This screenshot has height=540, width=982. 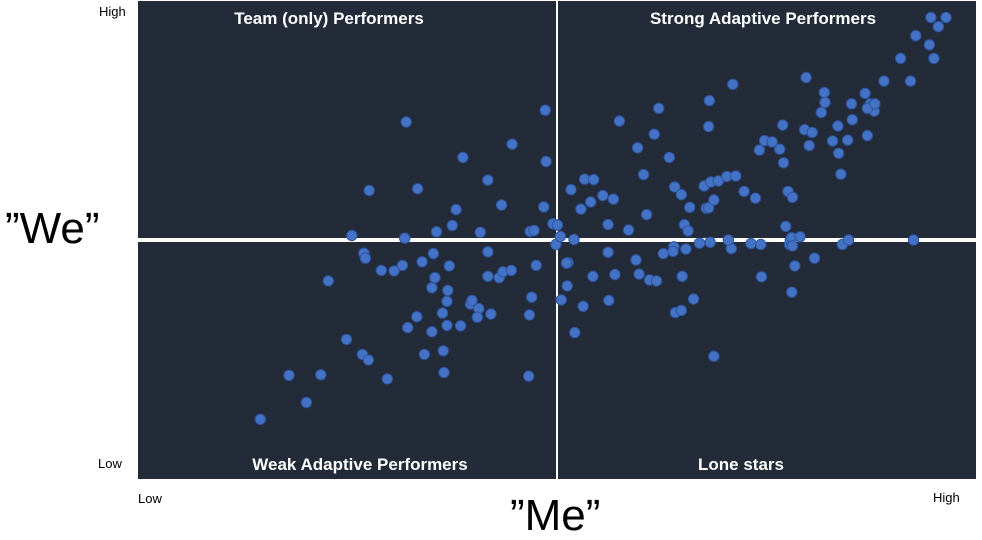 I want to click on quadrant-label-bottom-left: Weak Adaptive Performers, so click(x=359, y=464).